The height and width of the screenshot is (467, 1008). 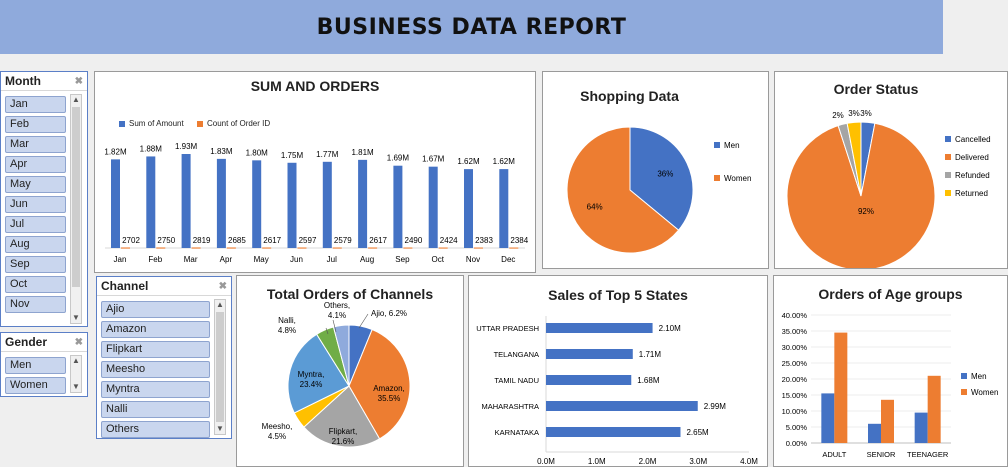 What do you see at coordinates (449, 240) in the screenshot?
I see `data-label-count: 2424` at bounding box center [449, 240].